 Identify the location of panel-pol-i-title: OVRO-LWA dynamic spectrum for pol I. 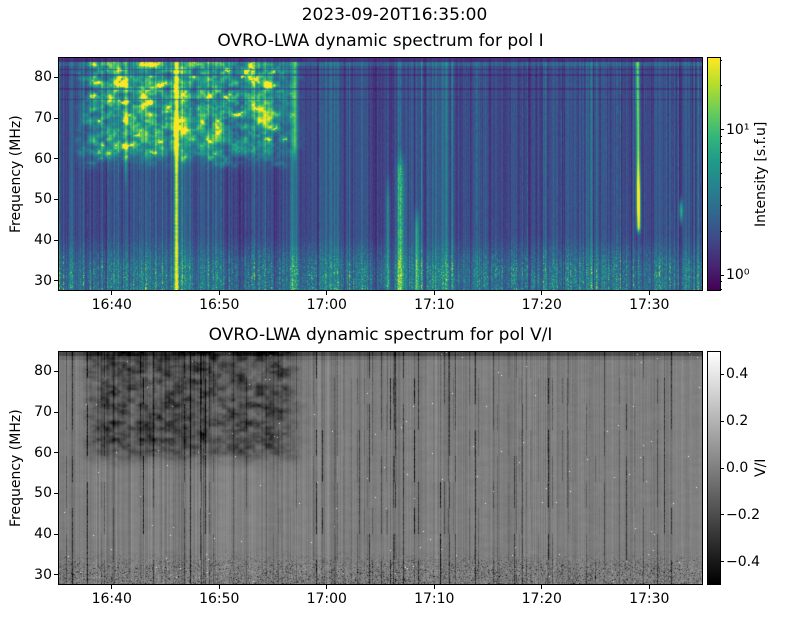
(380, 41).